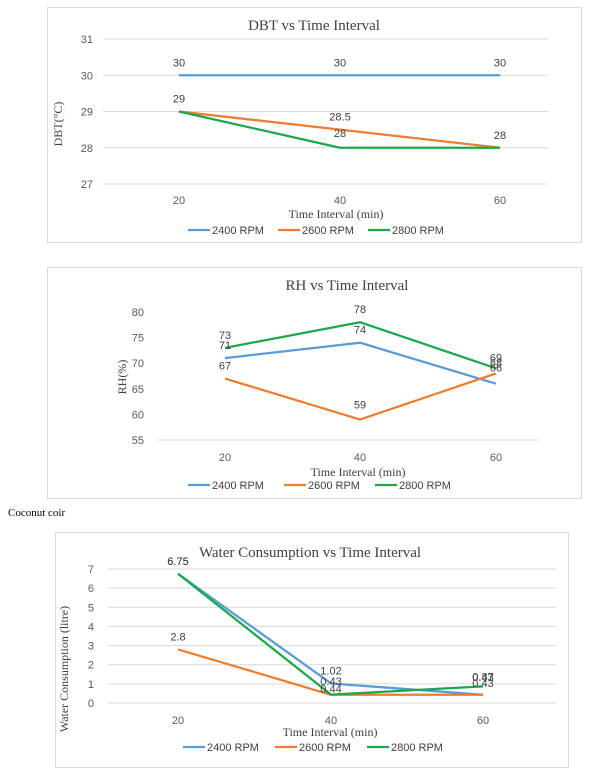  I want to click on dbt-x-tick-label: 60, so click(500, 201).